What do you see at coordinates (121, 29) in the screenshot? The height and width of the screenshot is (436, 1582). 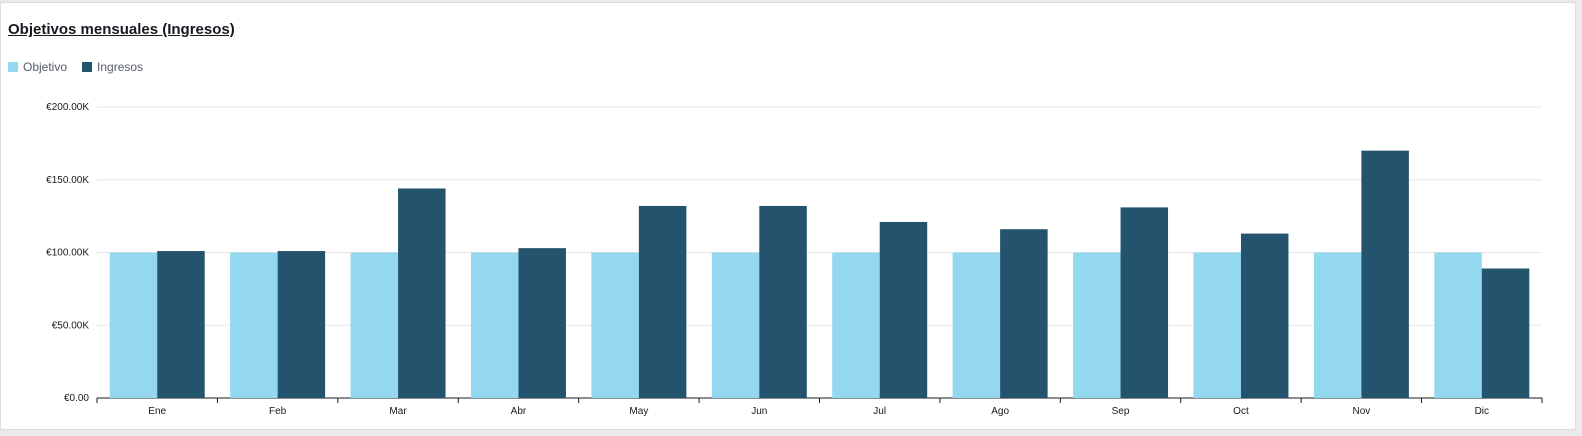 I see `chart-title: Objetivos mensuales (Ingresos)` at bounding box center [121, 29].